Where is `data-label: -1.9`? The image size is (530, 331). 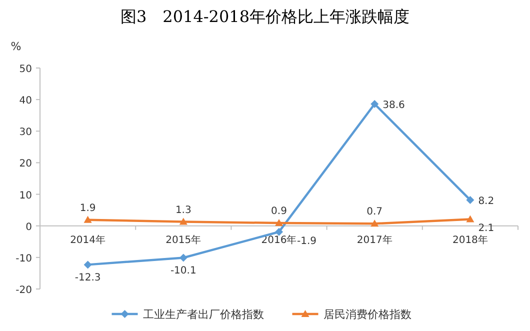
data-label: -1.9 is located at coordinates (307, 241).